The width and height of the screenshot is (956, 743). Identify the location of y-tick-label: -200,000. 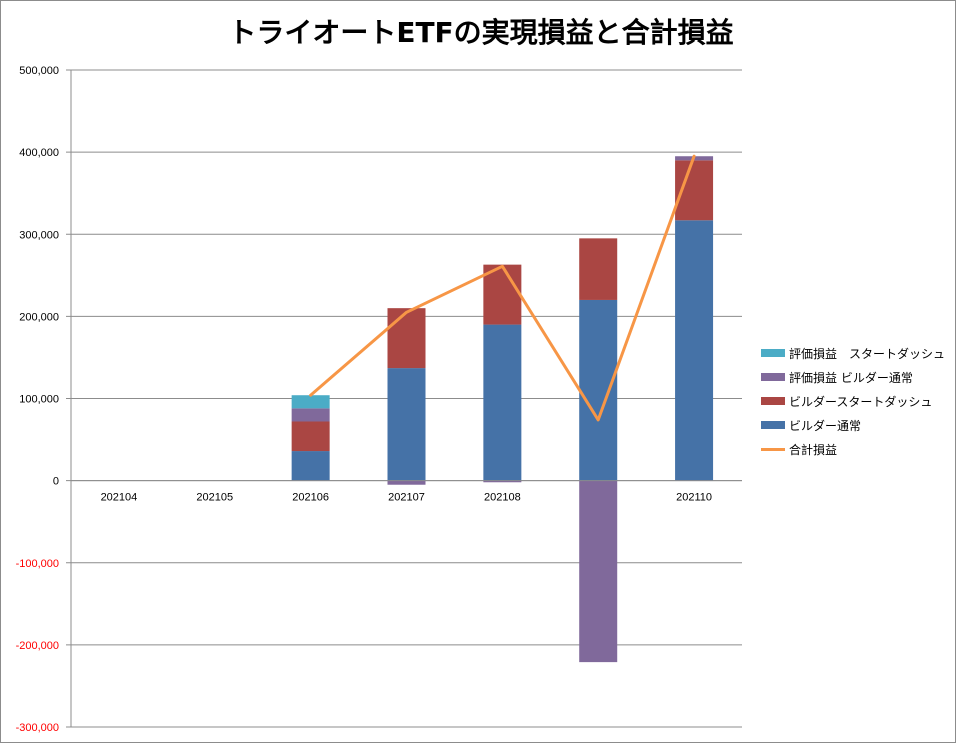
(37, 646).